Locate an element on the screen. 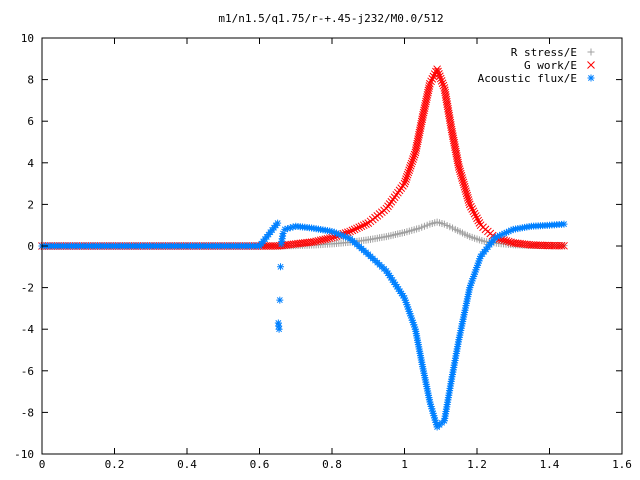 The image size is (640, 480). x-tick-label: 0.6 is located at coordinates (260, 464).